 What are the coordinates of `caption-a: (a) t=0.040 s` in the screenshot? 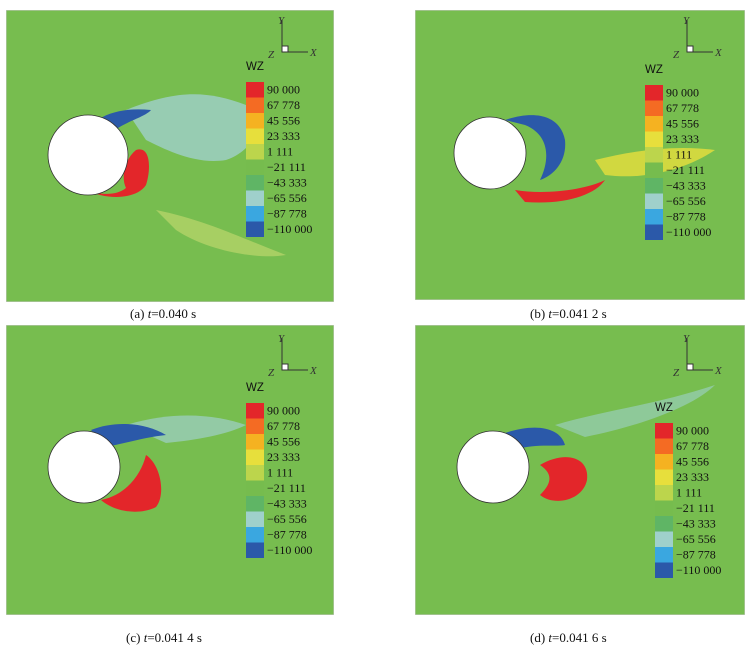 It's located at (163, 313).